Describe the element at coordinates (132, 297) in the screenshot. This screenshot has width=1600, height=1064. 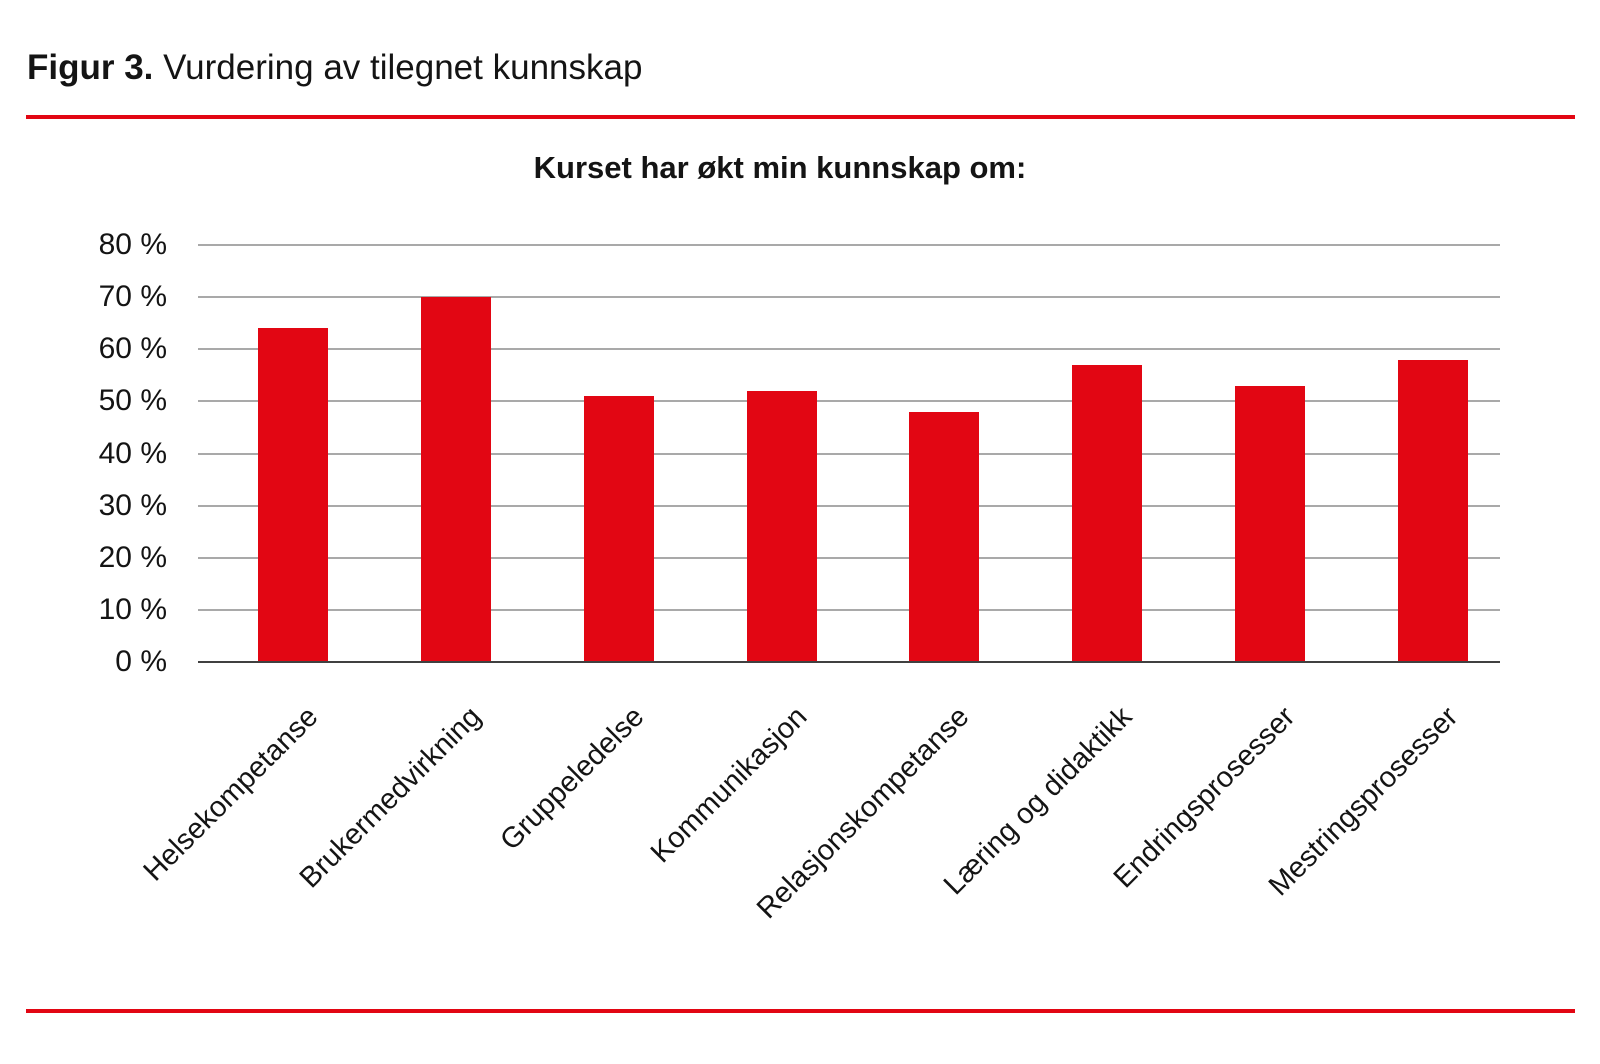
I see `y-tick-label: 70 %` at that location.